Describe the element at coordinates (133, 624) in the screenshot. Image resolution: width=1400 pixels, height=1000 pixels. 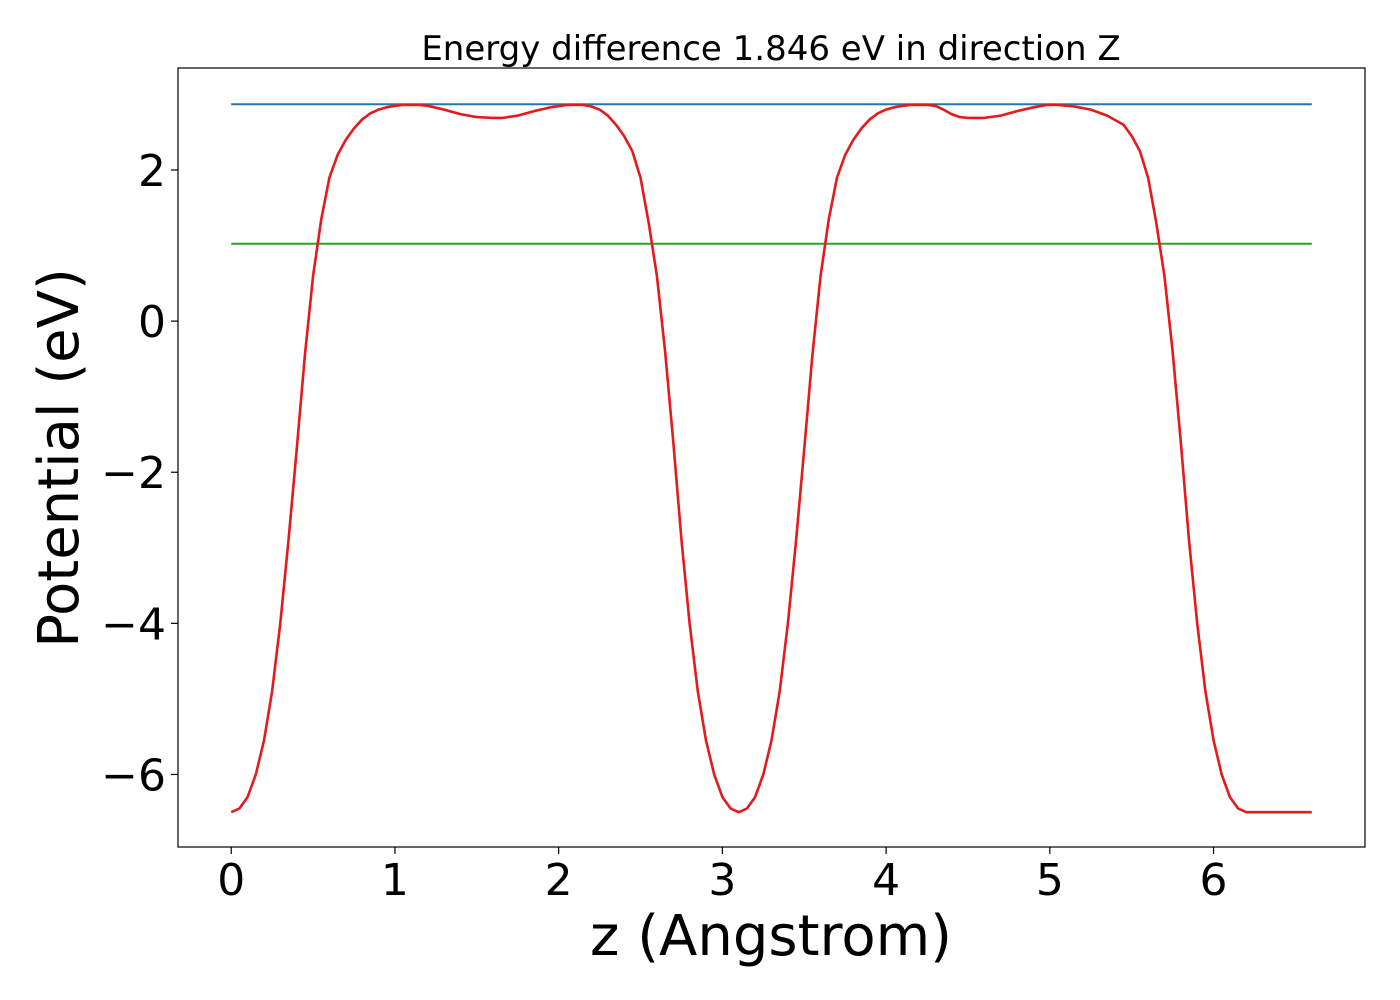
I see `y-tick-label: −4` at that location.